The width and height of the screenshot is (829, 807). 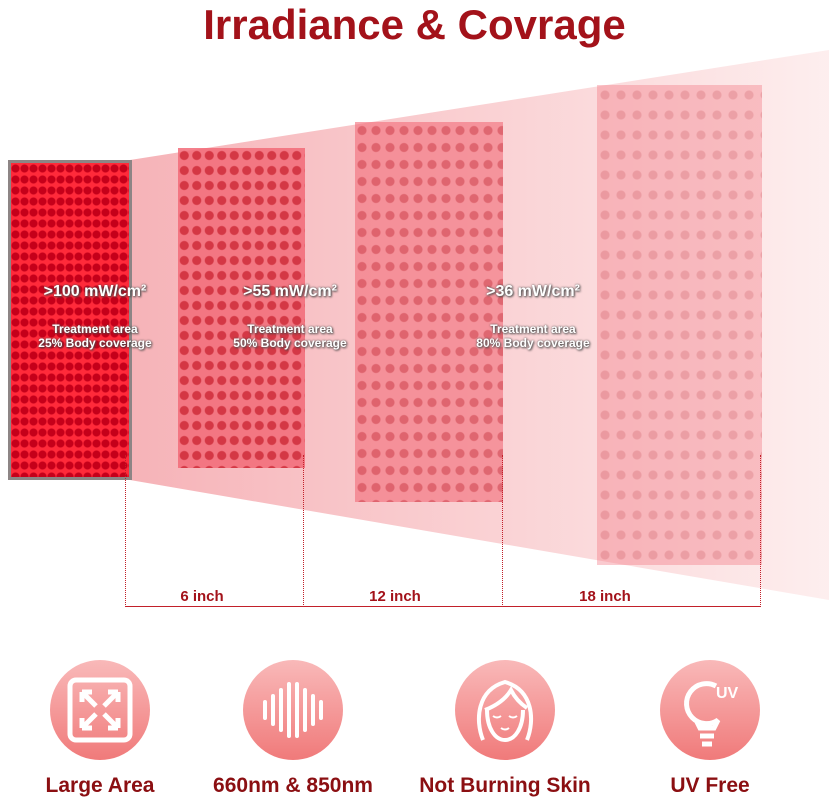 What do you see at coordinates (100, 710) in the screenshot?
I see `expand-arrows-icon` at bounding box center [100, 710].